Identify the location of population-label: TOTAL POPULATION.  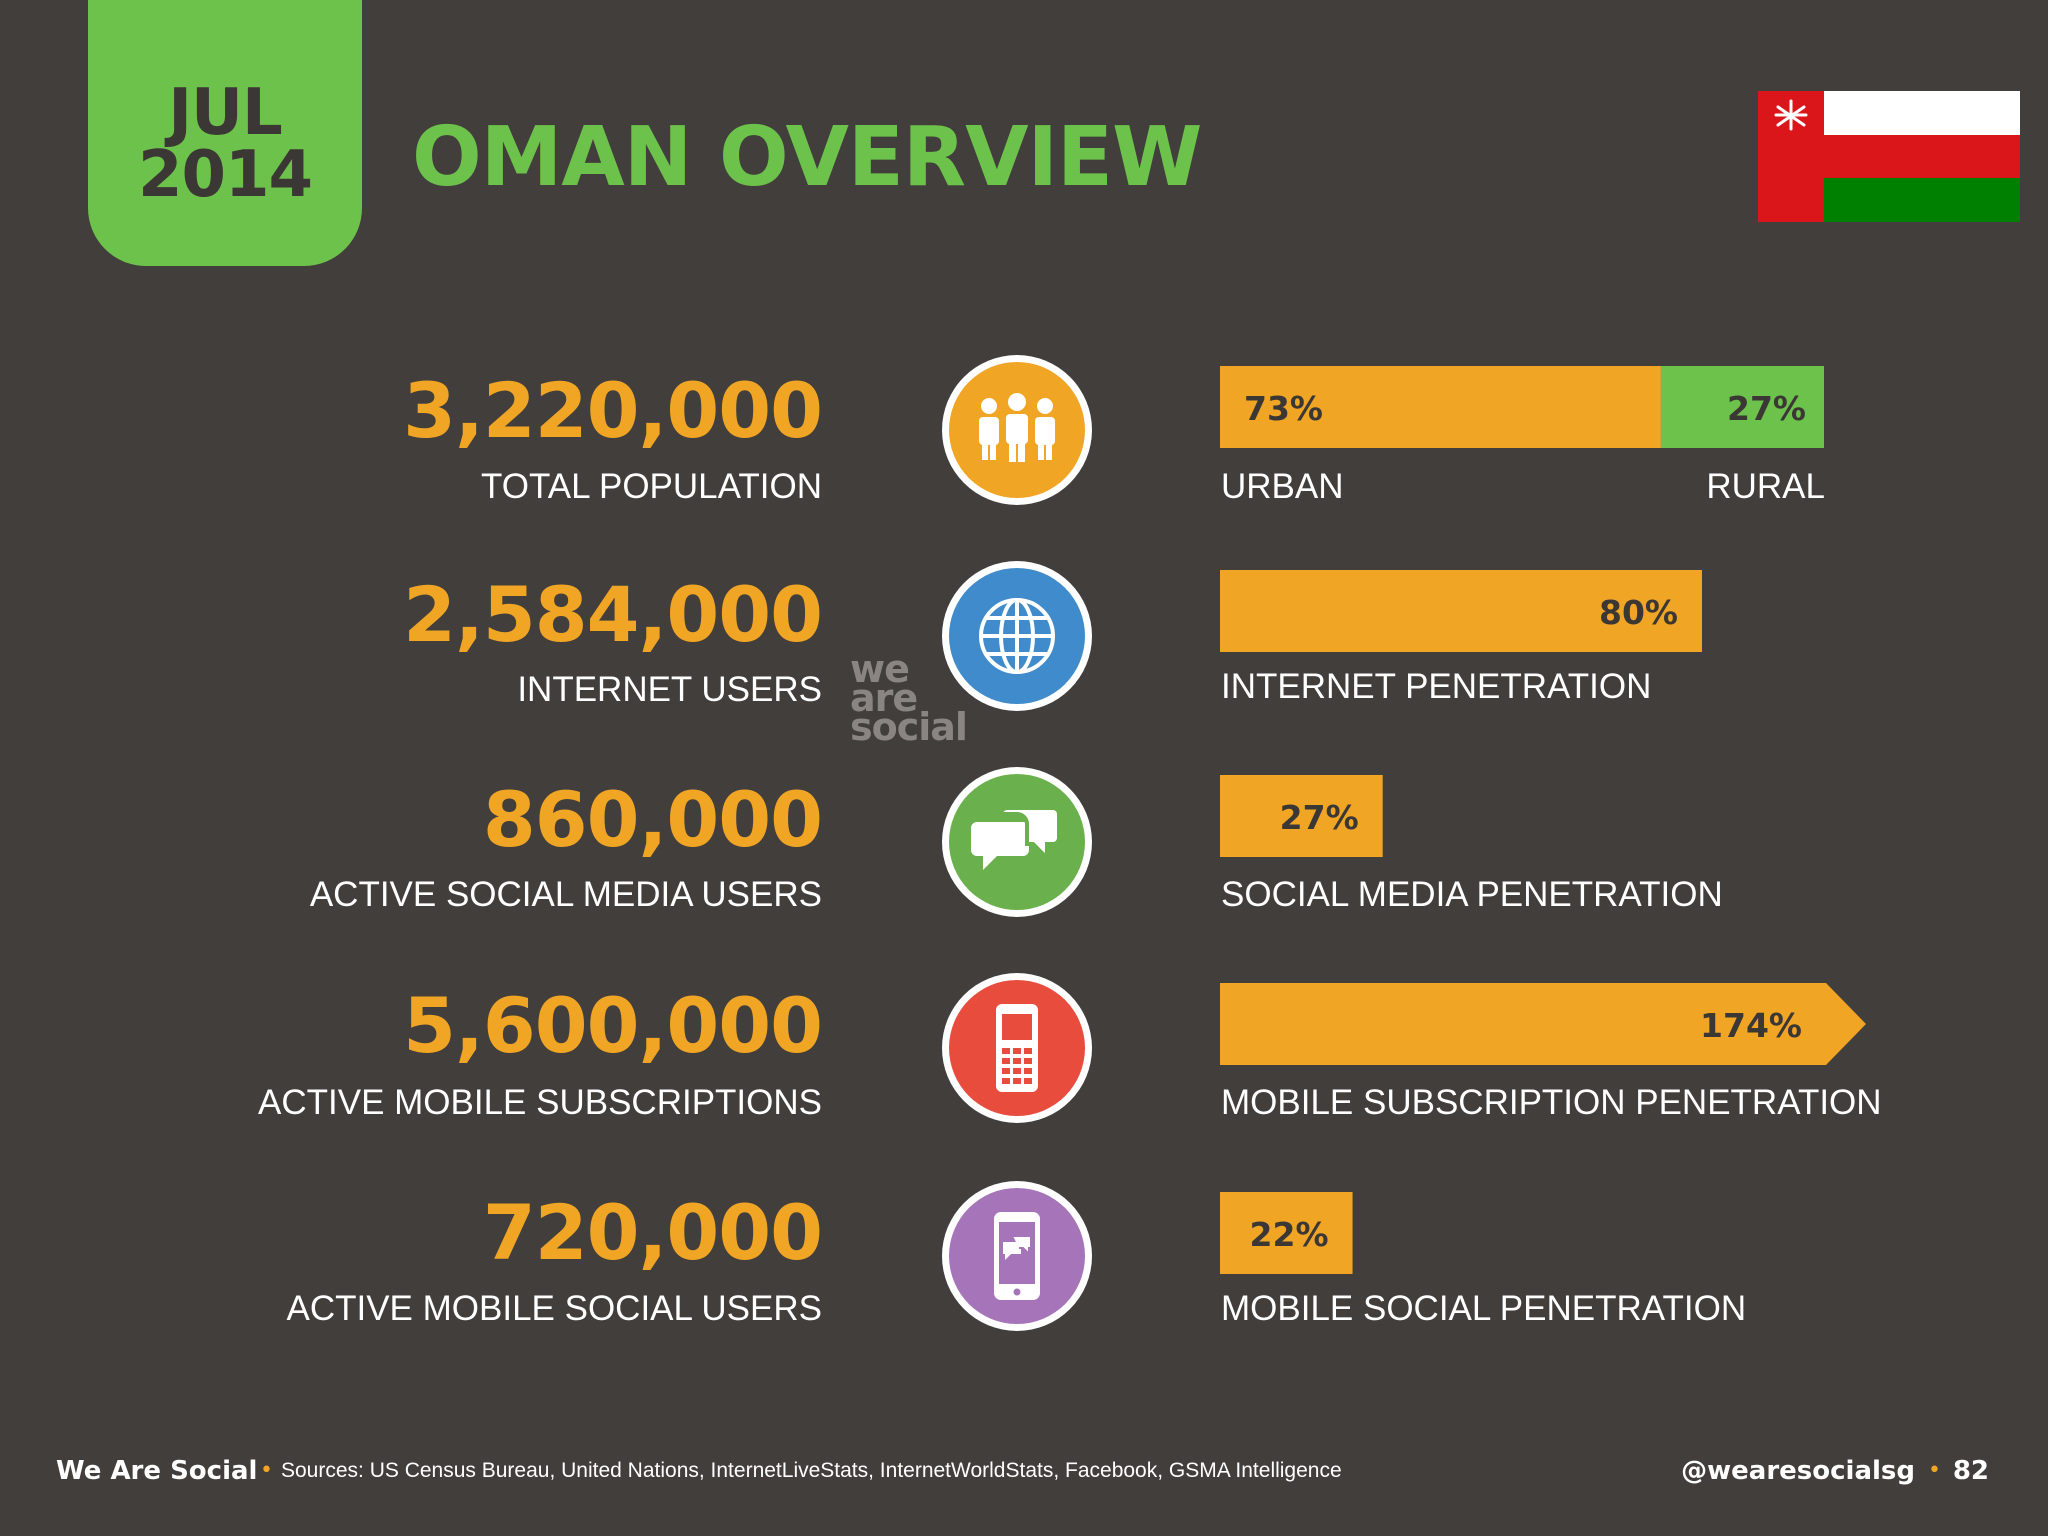
(651, 486).